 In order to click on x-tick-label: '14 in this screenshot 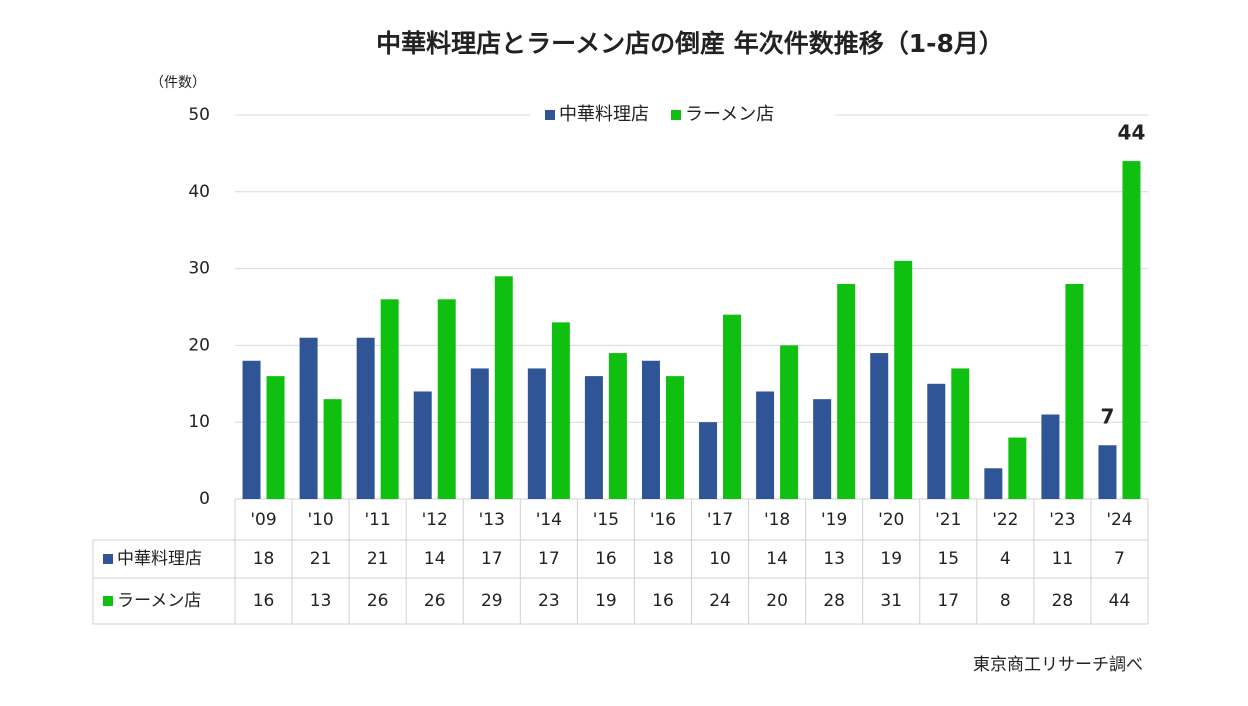, I will do `click(549, 520)`.